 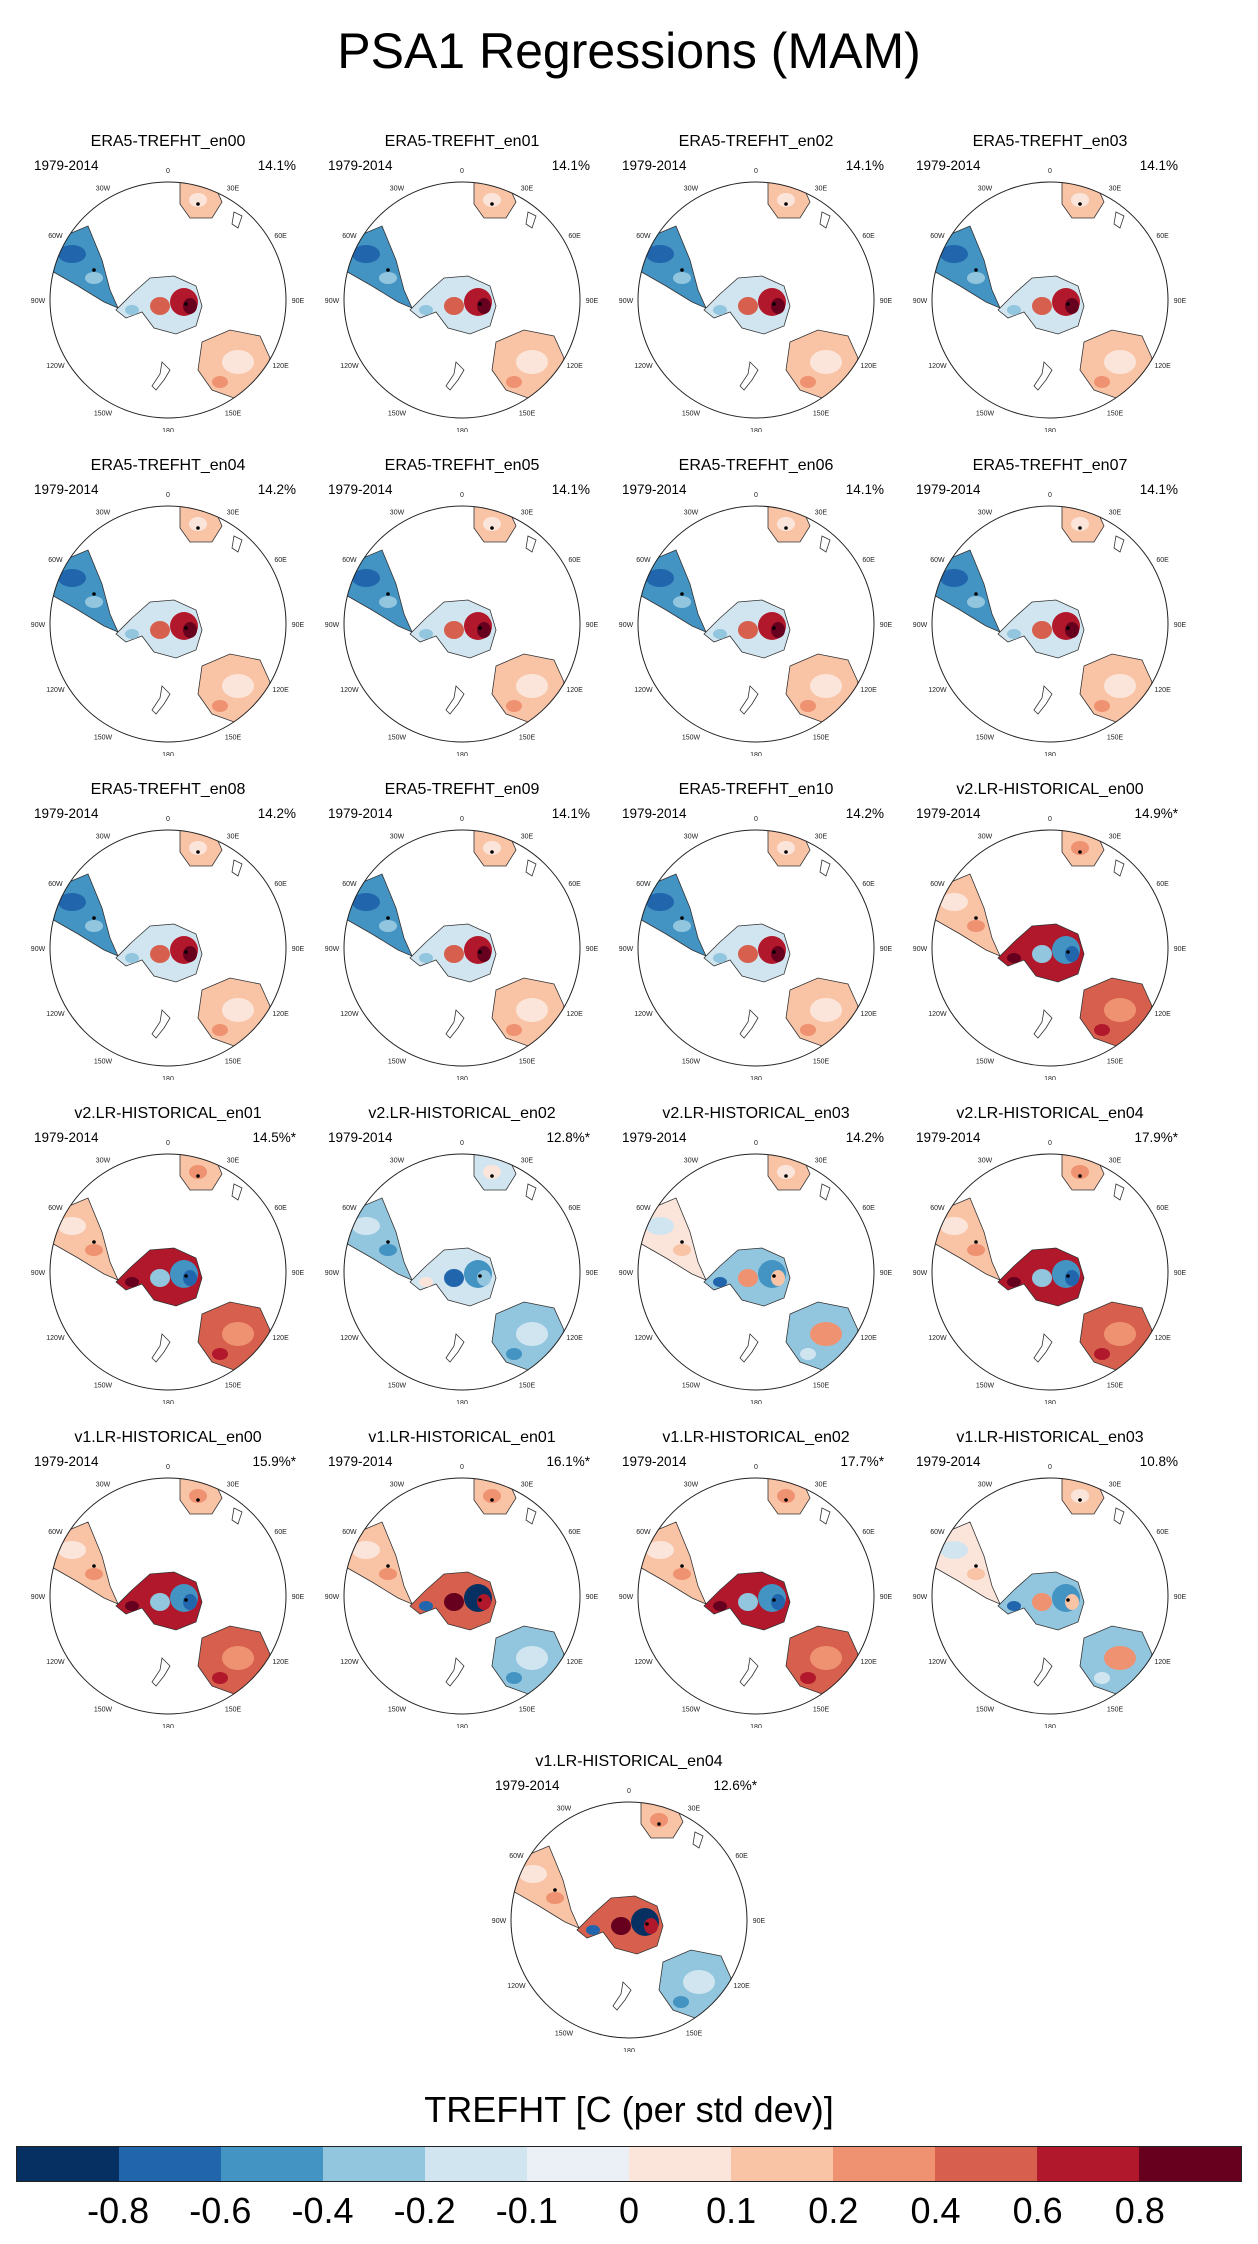 What do you see at coordinates (462, 465) in the screenshot?
I see `panel-title: ERA5-TREFHT_en05` at bounding box center [462, 465].